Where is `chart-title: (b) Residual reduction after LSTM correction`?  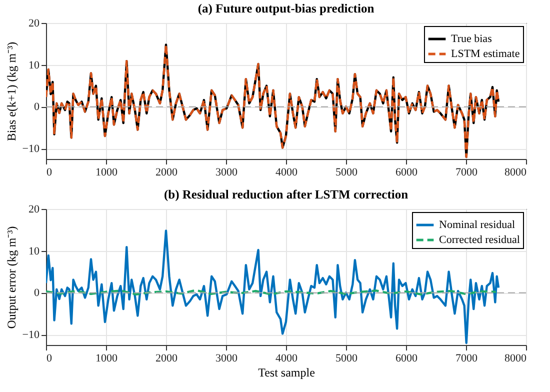 chart-title: (b) Residual reduction after LSTM correction is located at coordinates (286, 195).